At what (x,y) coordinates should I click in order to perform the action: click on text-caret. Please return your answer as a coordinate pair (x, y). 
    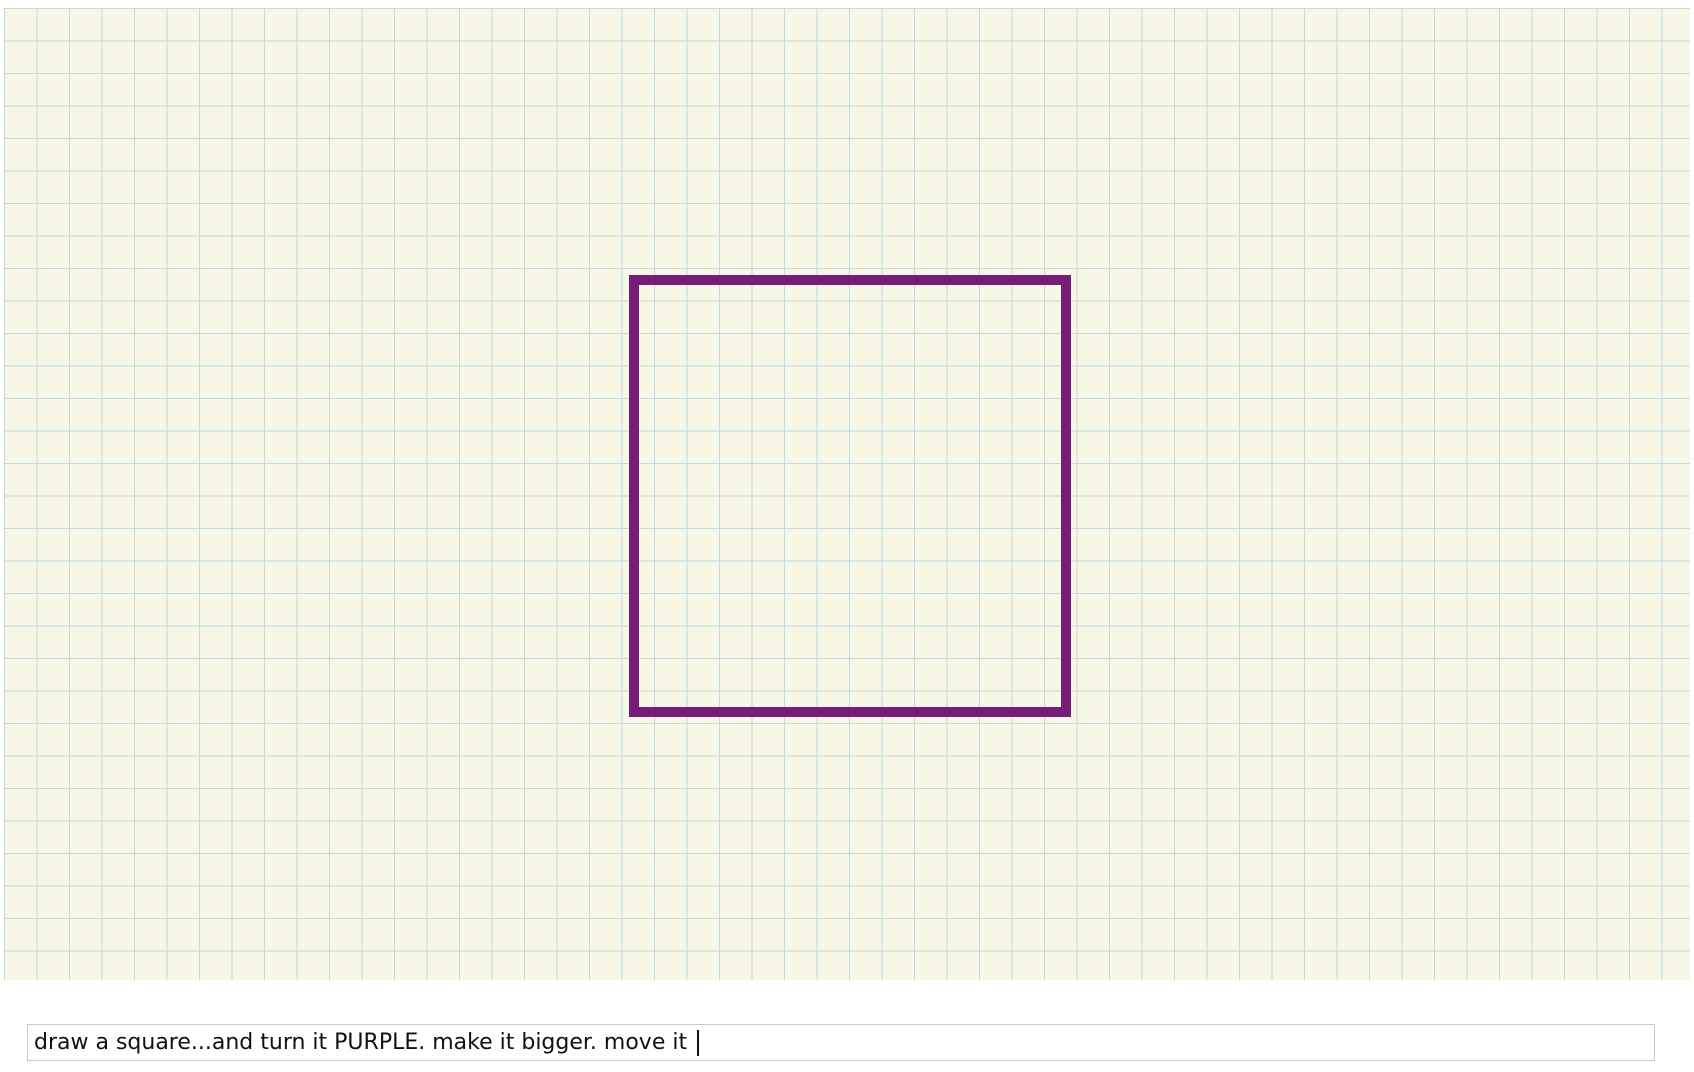
    Looking at the image, I should click on (698, 1042).